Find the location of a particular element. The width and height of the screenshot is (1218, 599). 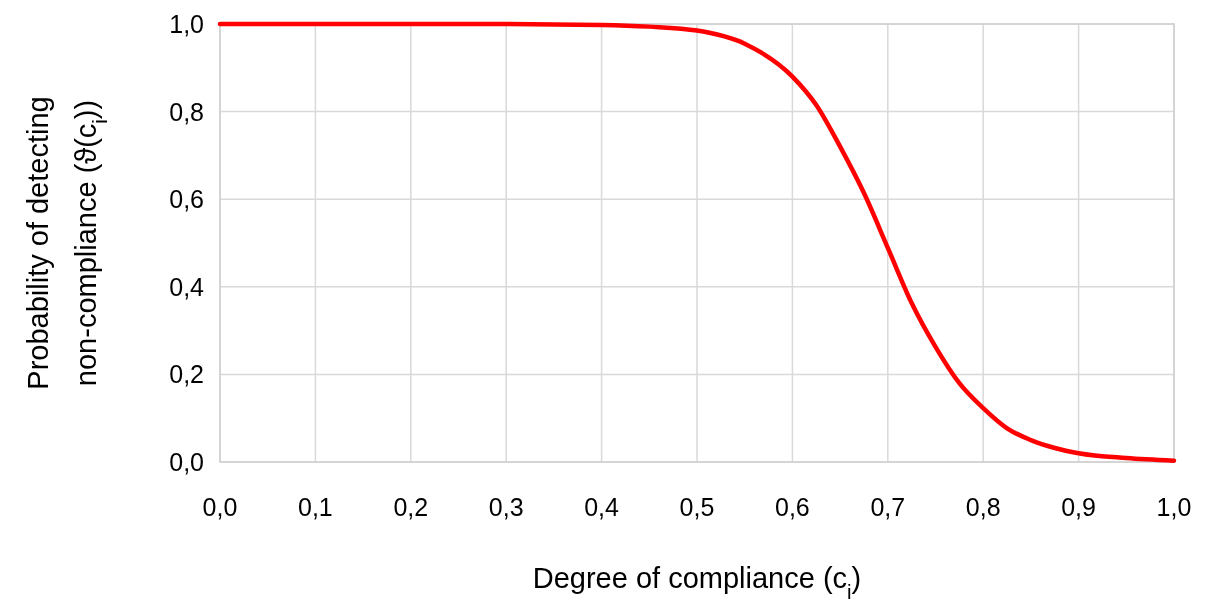

x-tick-label: 0,4 is located at coordinates (602, 507).